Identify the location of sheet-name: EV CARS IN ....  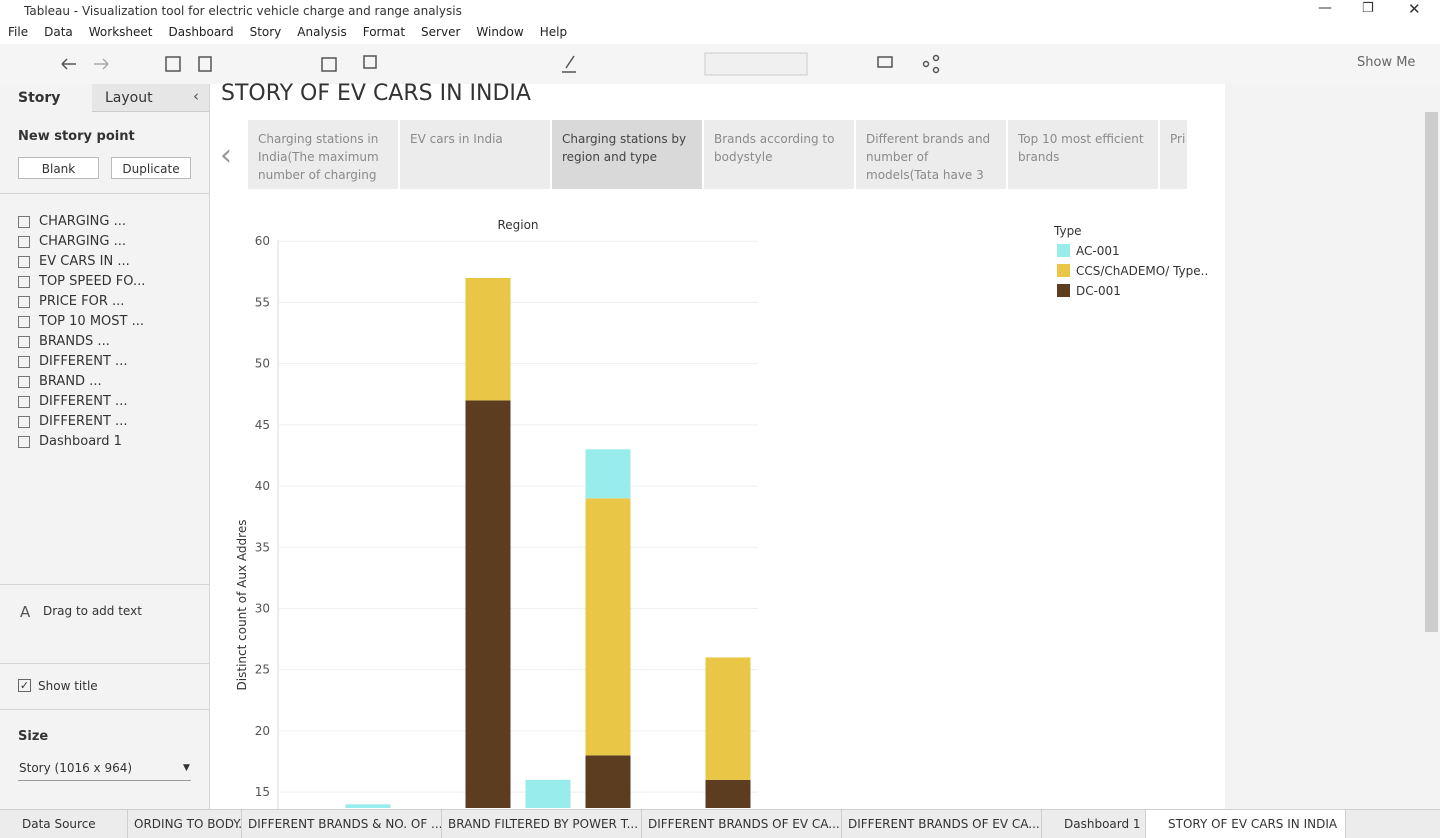
(84, 261).